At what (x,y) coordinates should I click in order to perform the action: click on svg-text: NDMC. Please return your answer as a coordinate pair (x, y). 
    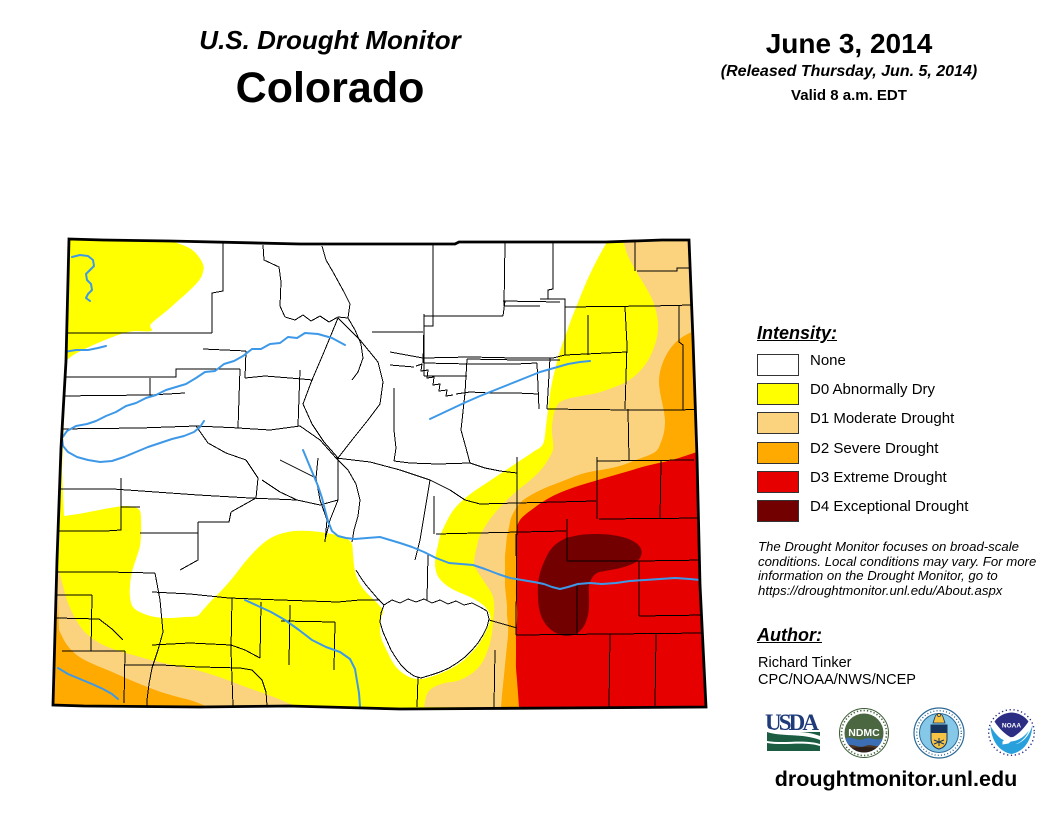
    Looking at the image, I should click on (864, 733).